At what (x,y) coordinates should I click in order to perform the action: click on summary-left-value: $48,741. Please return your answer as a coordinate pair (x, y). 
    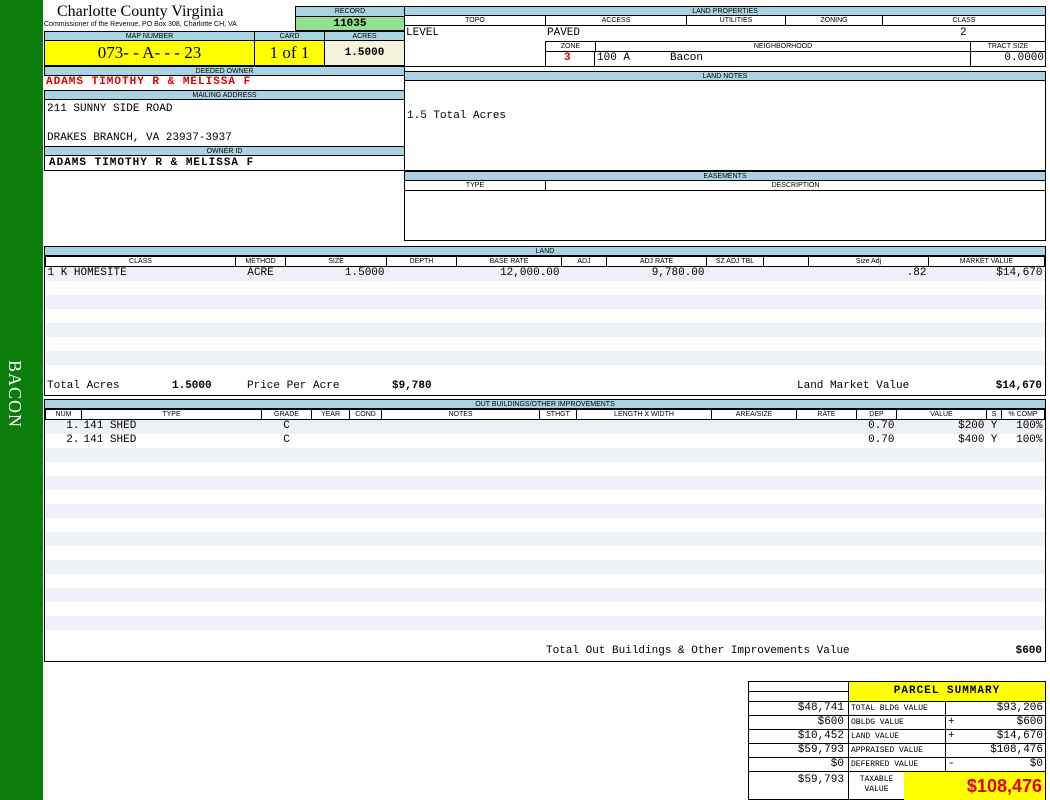
    Looking at the image, I should click on (799, 708).